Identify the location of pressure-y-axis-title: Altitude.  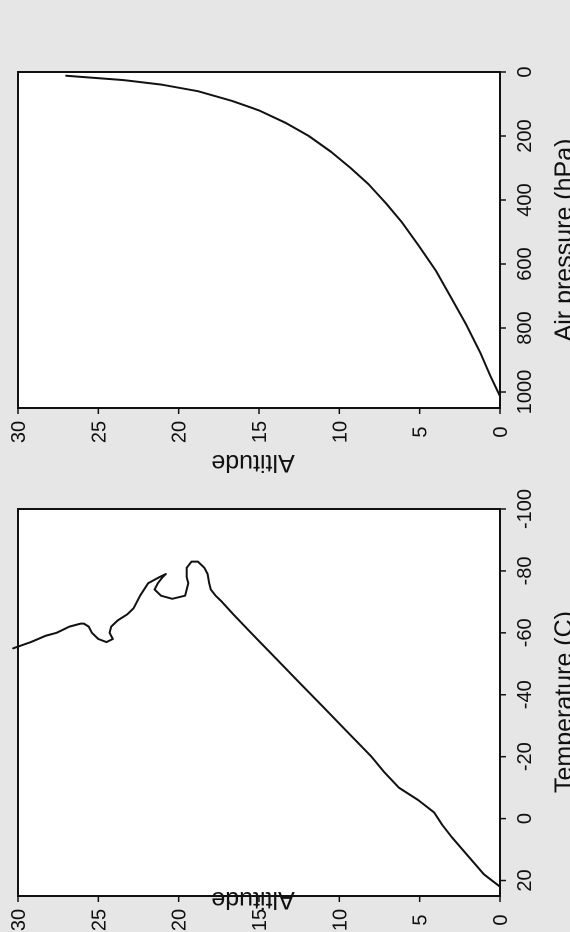
(252, 463).